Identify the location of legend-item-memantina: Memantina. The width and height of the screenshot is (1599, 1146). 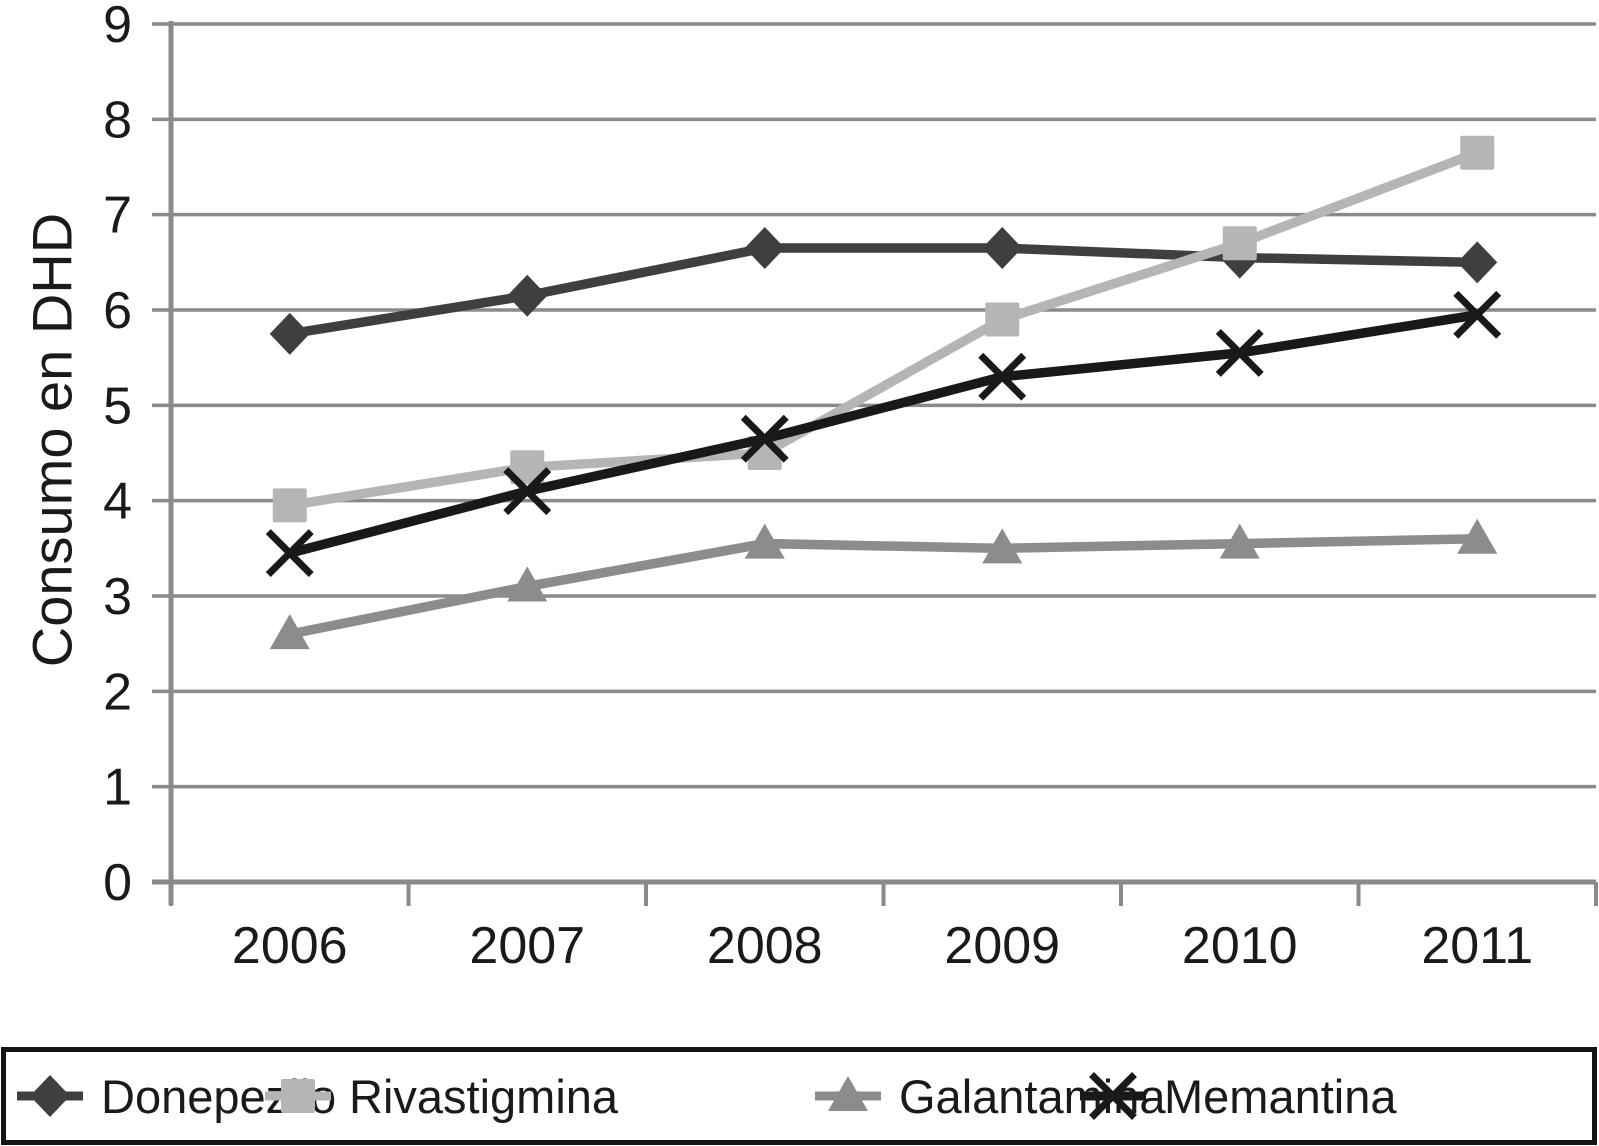
(1237, 1096).